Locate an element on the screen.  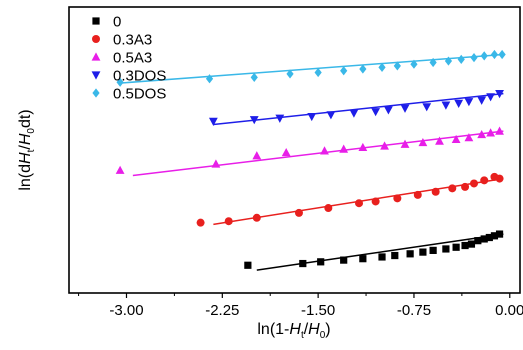
x-axis-label-slash: / is located at coordinates (306, 329).